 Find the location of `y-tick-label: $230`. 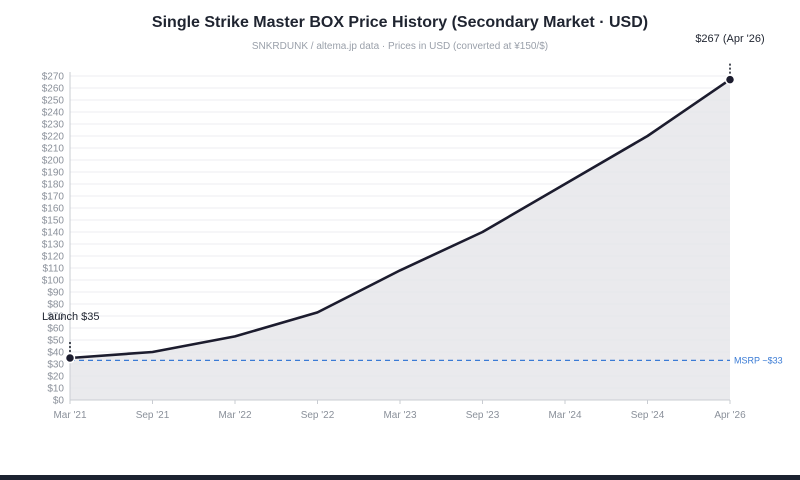

y-tick-label: $230 is located at coordinates (53, 125).